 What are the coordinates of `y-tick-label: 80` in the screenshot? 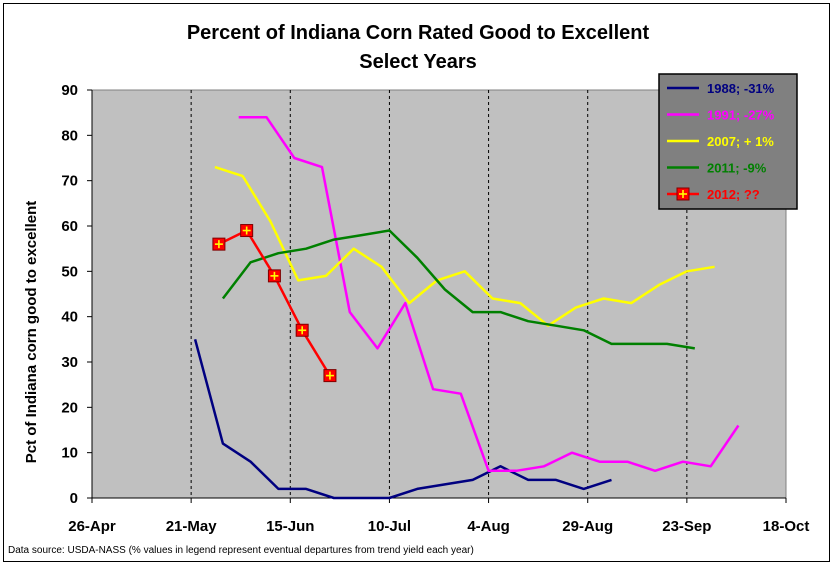 It's located at (69, 135).